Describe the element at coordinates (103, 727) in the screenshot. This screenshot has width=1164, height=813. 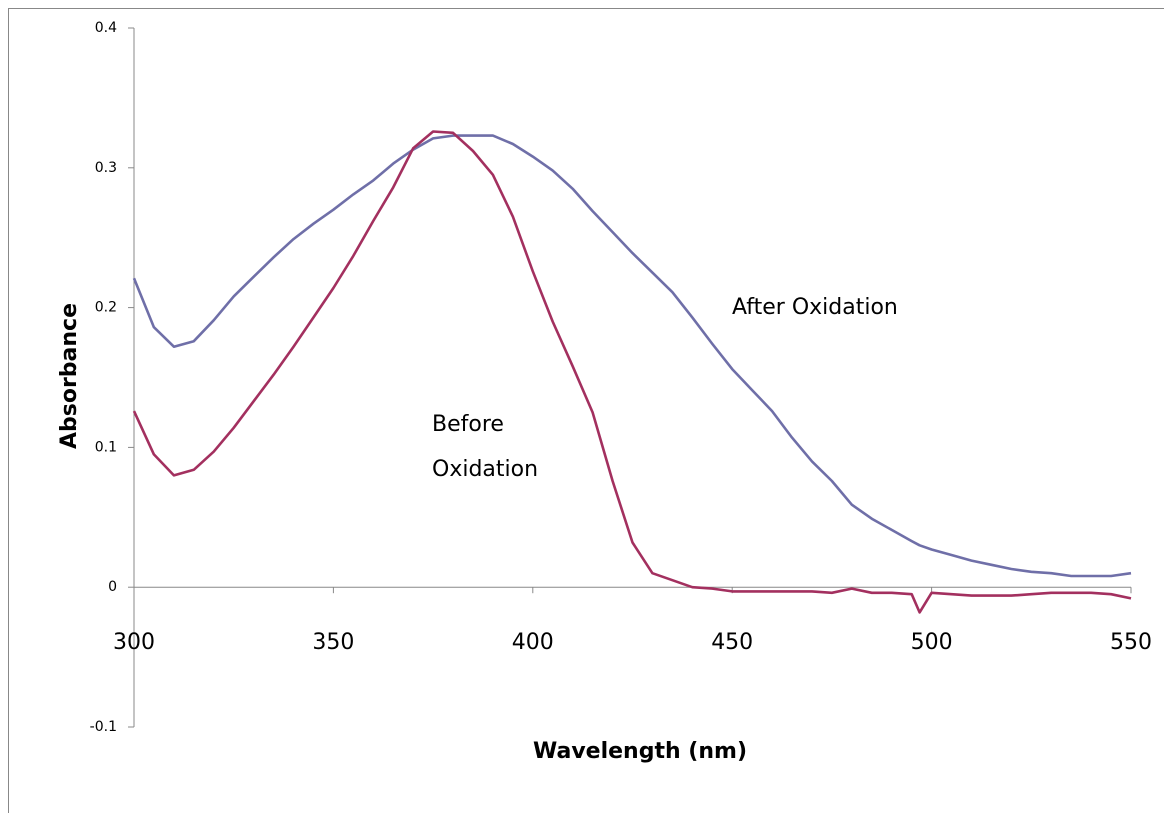
I see `y-tick-label: -0.1` at that location.